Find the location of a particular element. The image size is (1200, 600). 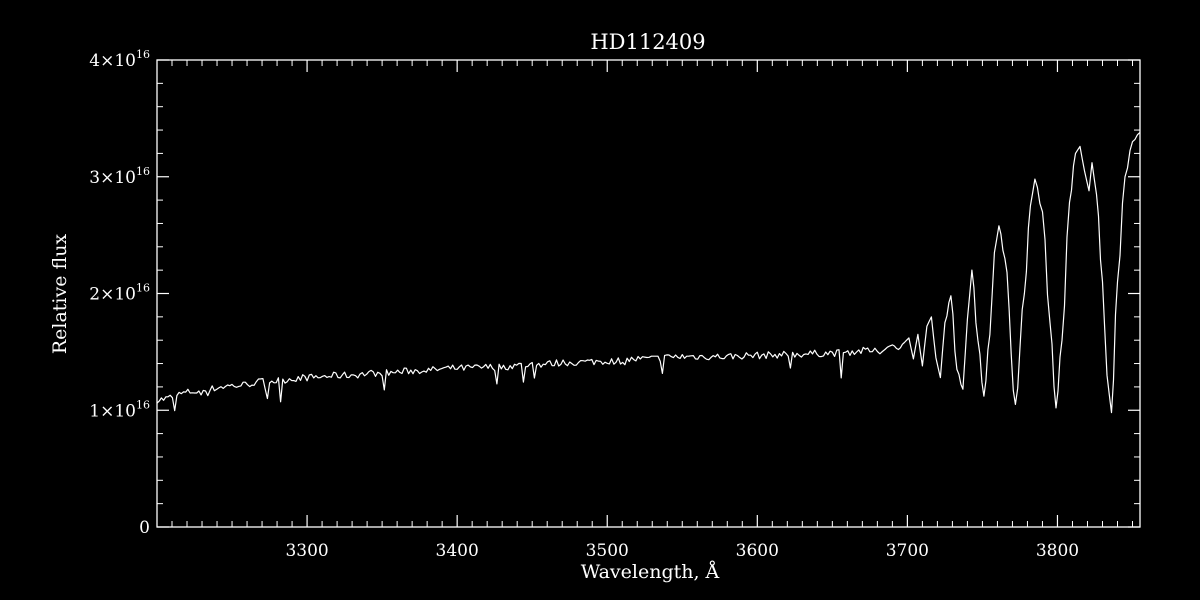

x-tick-label: 3300 is located at coordinates (306, 551).